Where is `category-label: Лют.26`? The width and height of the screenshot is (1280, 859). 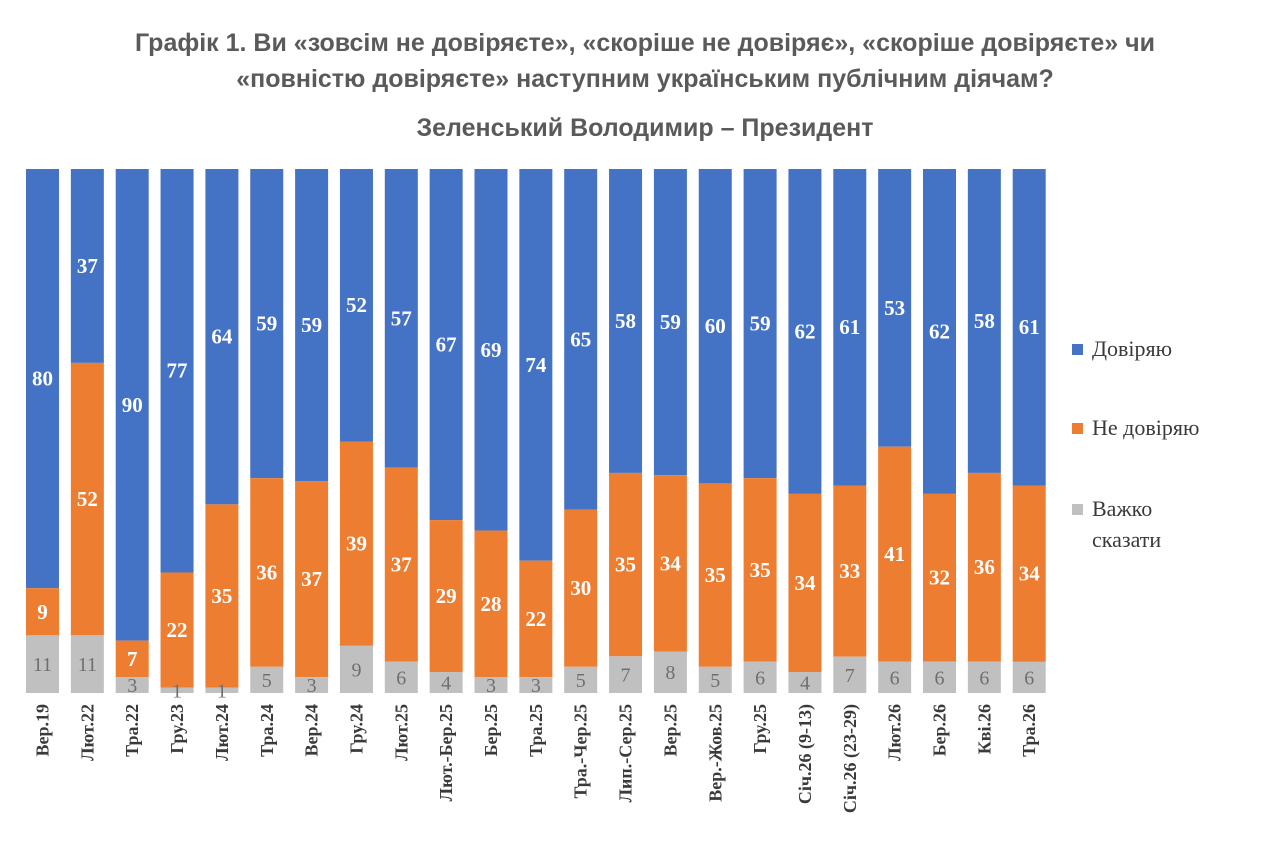 category-label: Лют.26 is located at coordinates (895, 732).